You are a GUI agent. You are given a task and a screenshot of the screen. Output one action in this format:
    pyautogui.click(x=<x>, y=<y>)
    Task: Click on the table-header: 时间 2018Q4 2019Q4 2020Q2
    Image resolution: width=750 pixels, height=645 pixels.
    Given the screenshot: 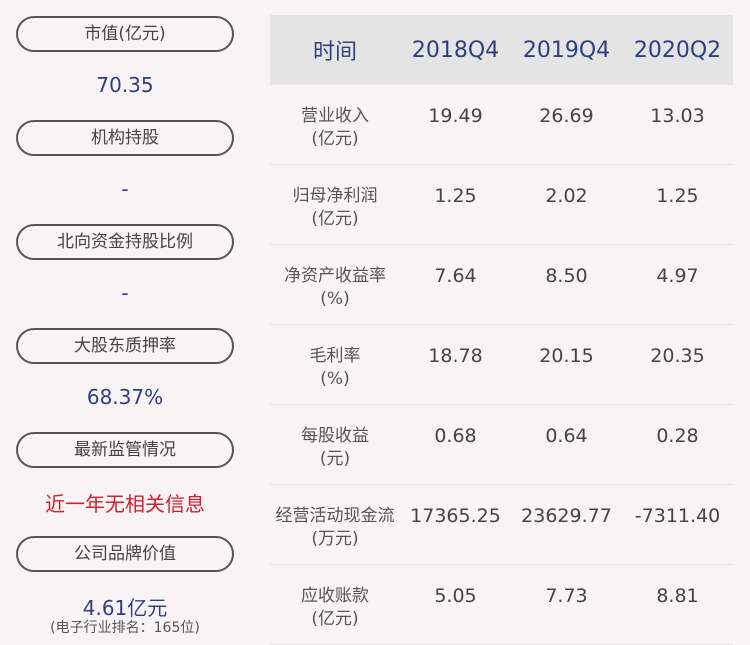 What is the action you would take?
    pyautogui.click(x=501, y=50)
    